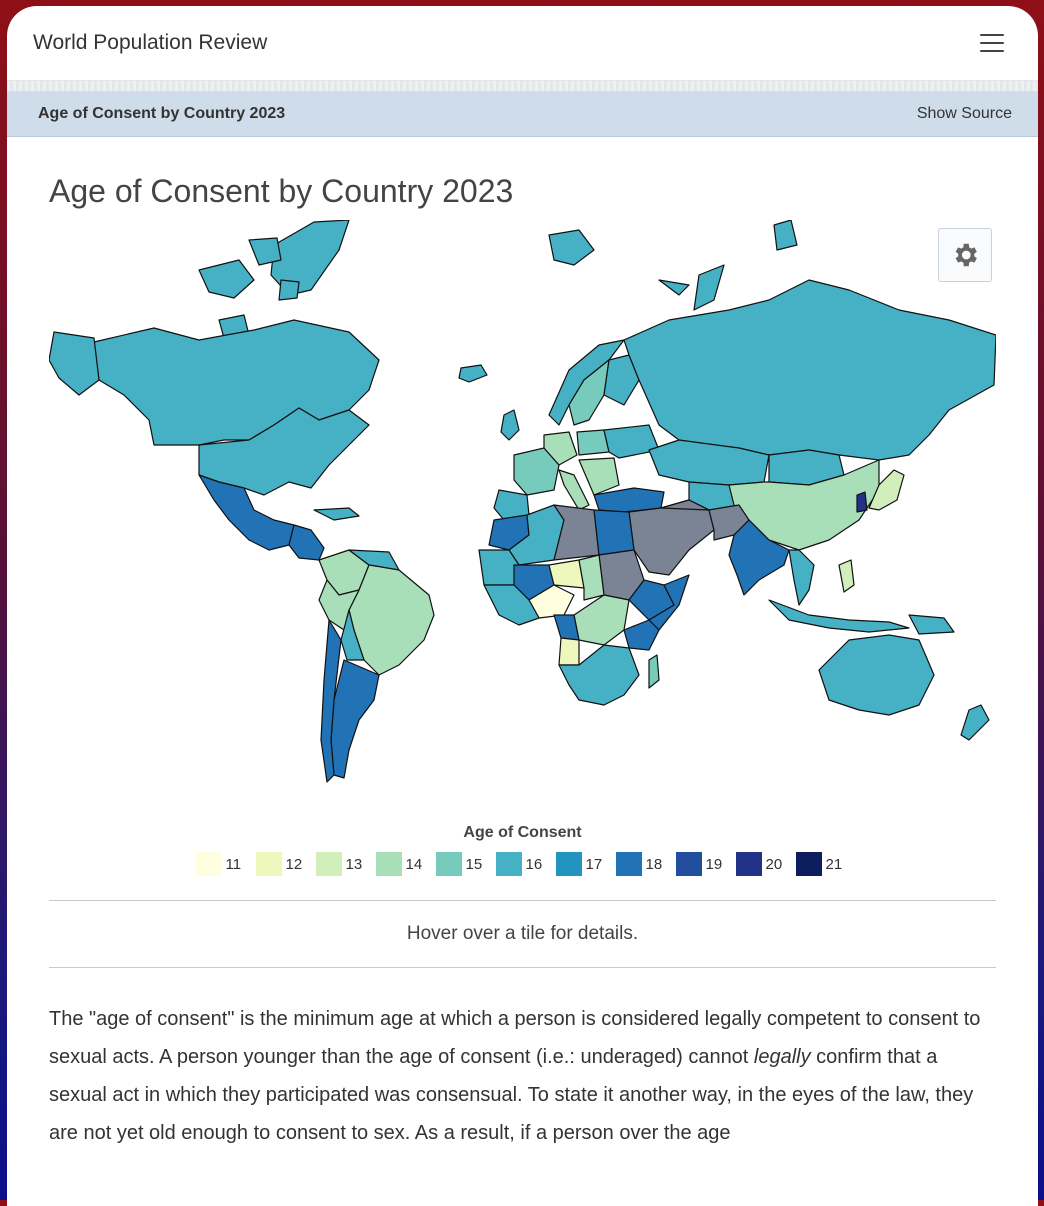 The image size is (1044, 1206). Describe the element at coordinates (522, 86) in the screenshot. I see `decorative-stripe` at that location.